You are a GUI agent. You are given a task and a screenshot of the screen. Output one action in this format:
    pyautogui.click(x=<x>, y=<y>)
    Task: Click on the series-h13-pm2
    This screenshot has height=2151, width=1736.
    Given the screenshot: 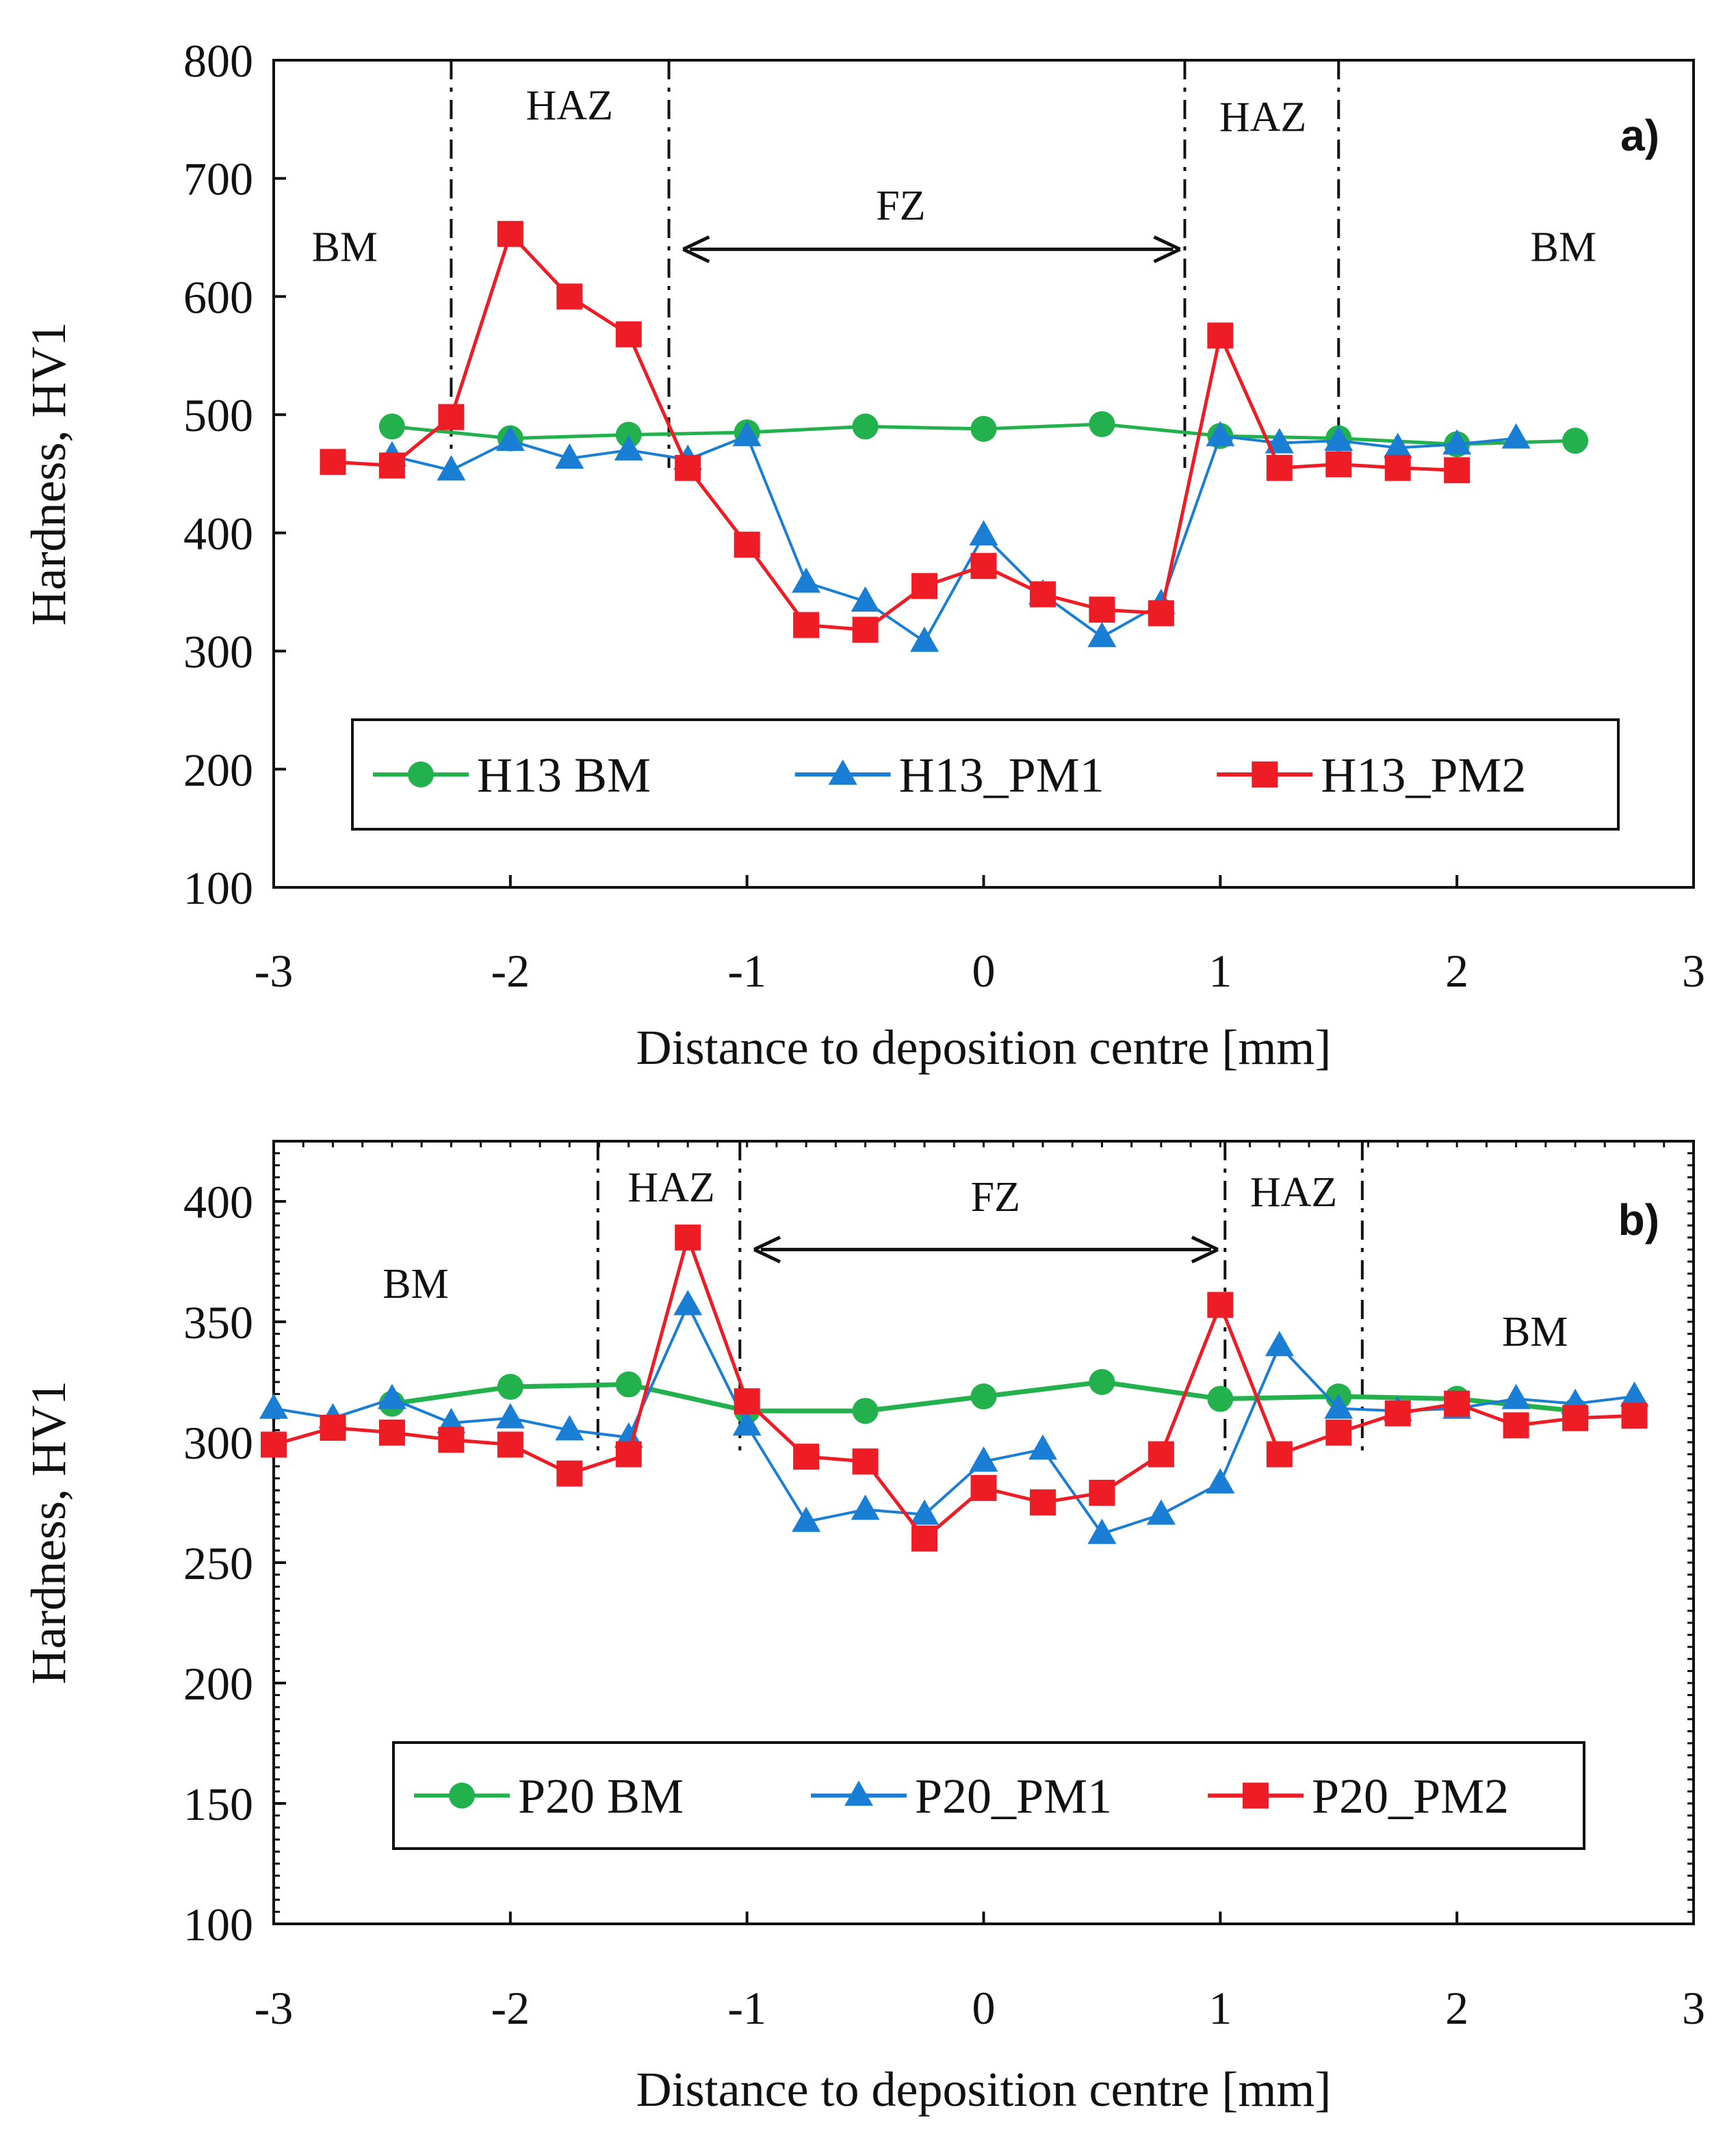 What is the action you would take?
    pyautogui.click(x=895, y=431)
    